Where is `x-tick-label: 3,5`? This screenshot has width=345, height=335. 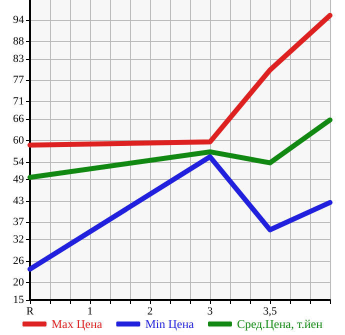 x-tick-label: 3,5 is located at coordinates (270, 312).